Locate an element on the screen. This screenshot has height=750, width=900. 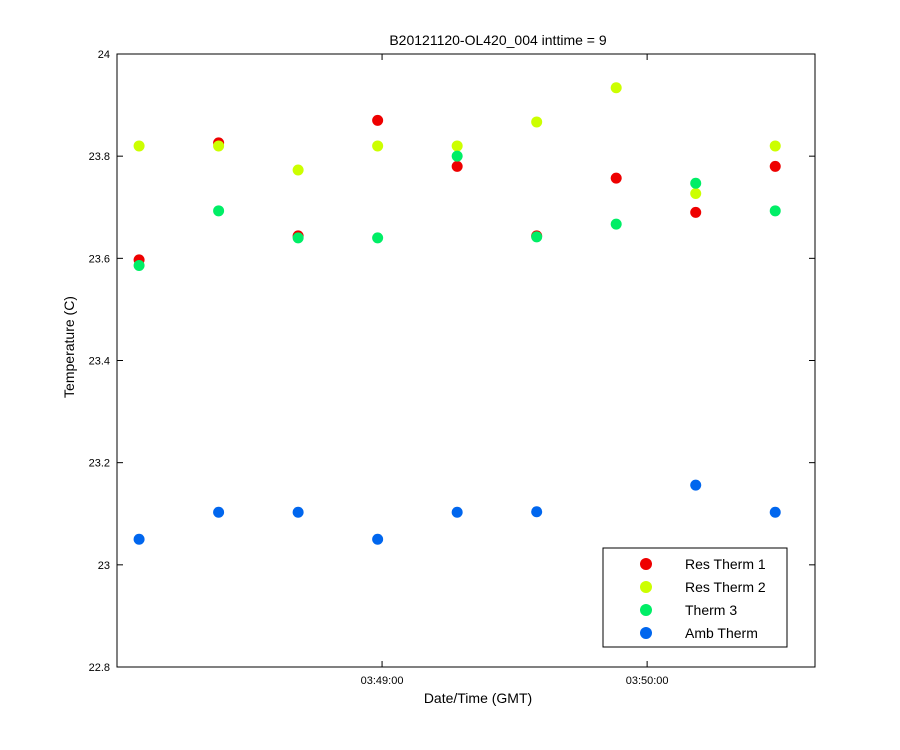
legend-box is located at coordinates (695, 597).